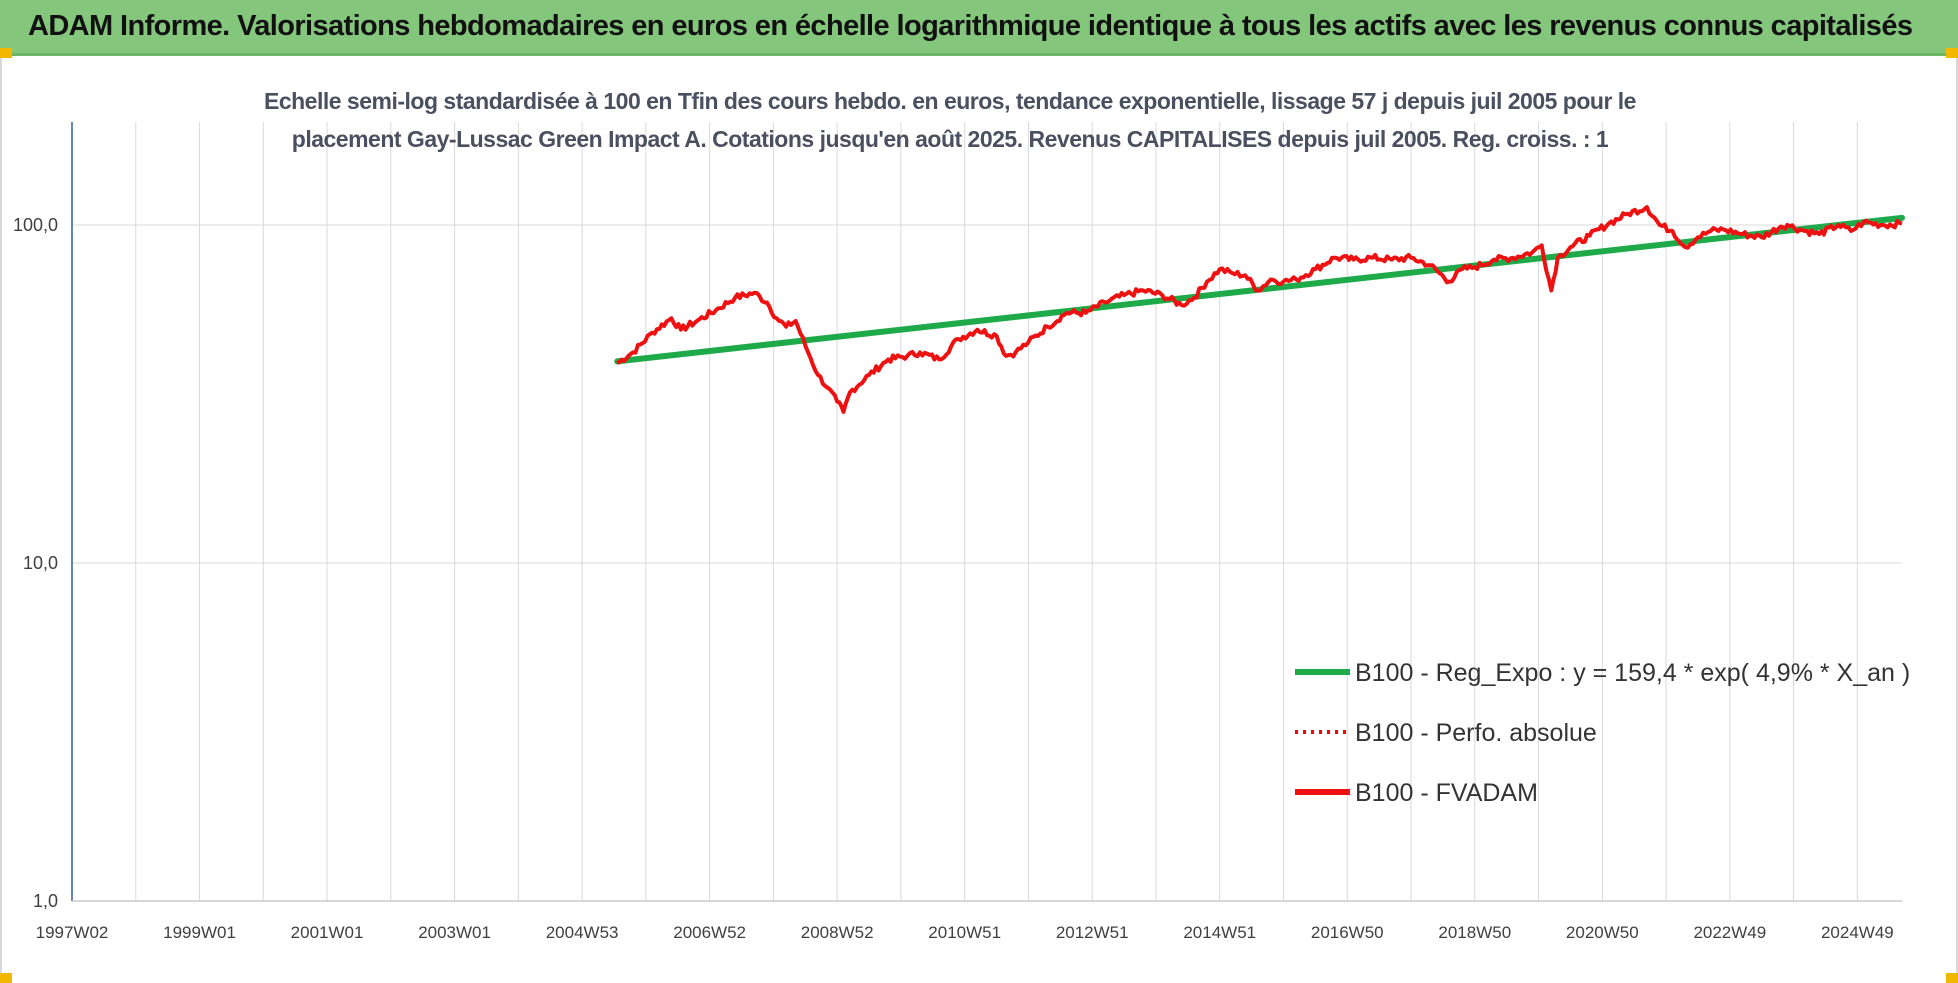 The image size is (1958, 983). Describe the element at coordinates (1857, 932) in the screenshot. I see `x-tick-label: 2024W49` at that location.